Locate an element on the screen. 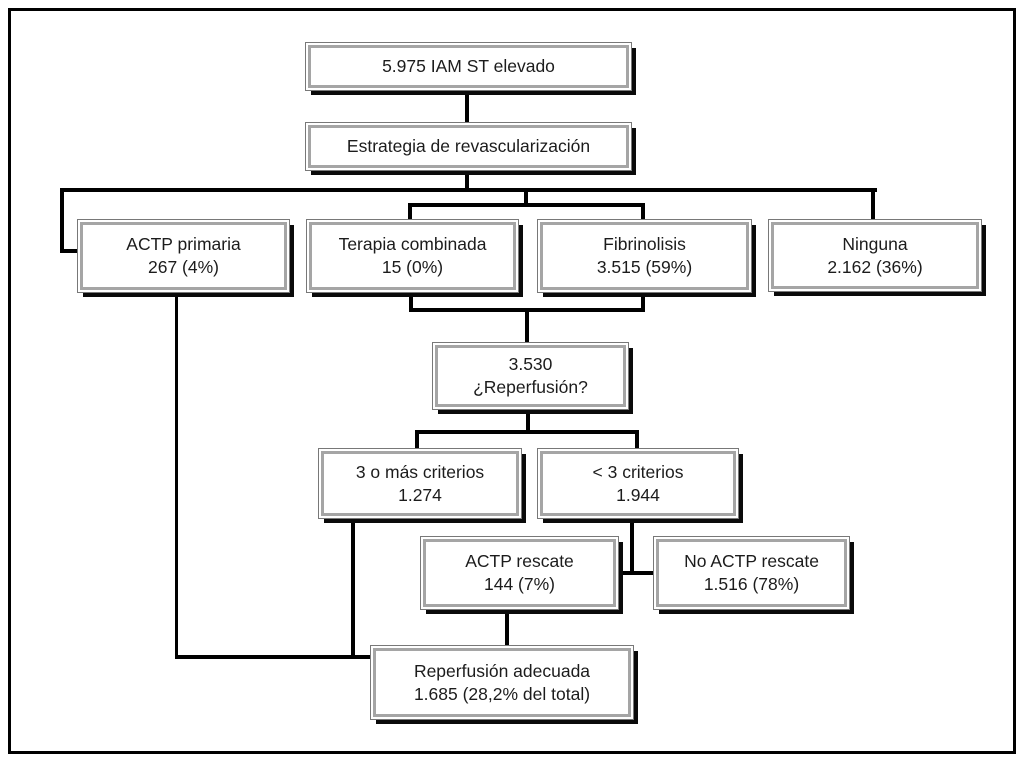  node-terapia-combinada-inner: Terapia combinada 15 (0%) is located at coordinates (412, 256).